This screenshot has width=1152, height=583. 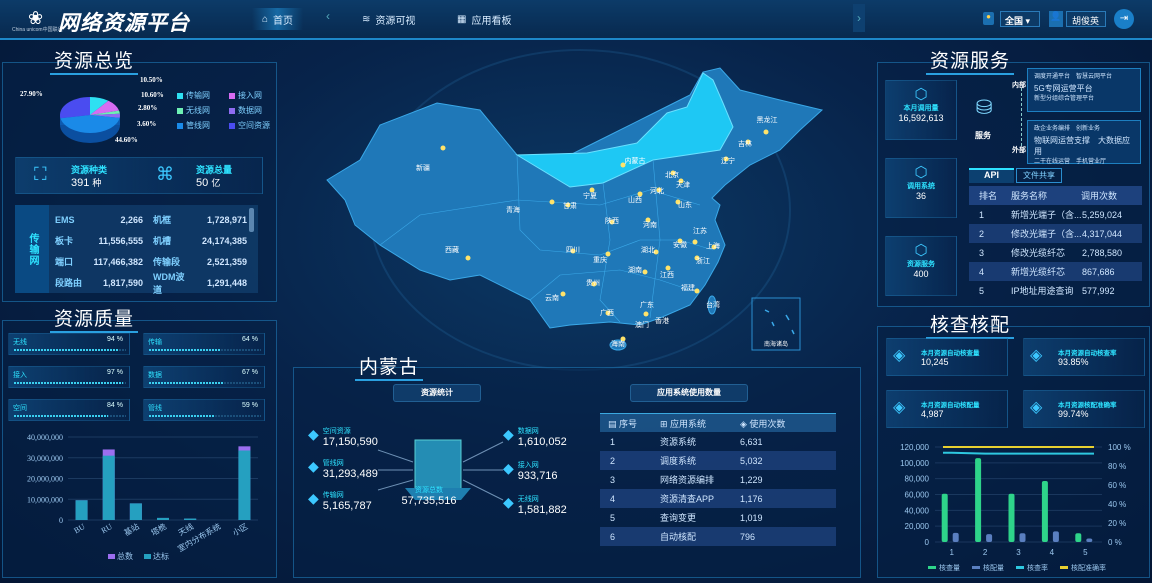 I want to click on nav-resource-visual: ≋ 资源可视, so click(x=388, y=19).